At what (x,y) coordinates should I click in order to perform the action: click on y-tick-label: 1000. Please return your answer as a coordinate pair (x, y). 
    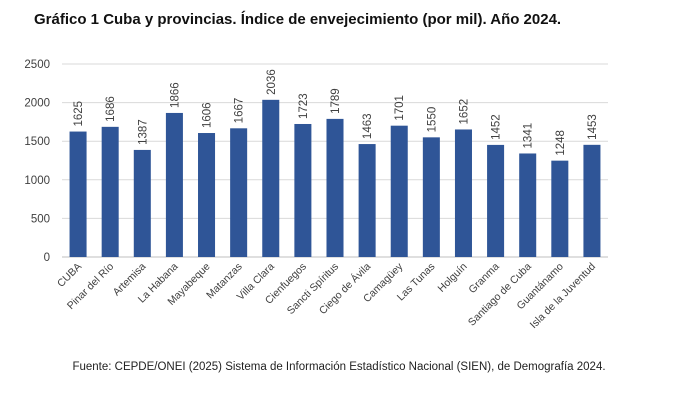
    Looking at the image, I should click on (37, 181).